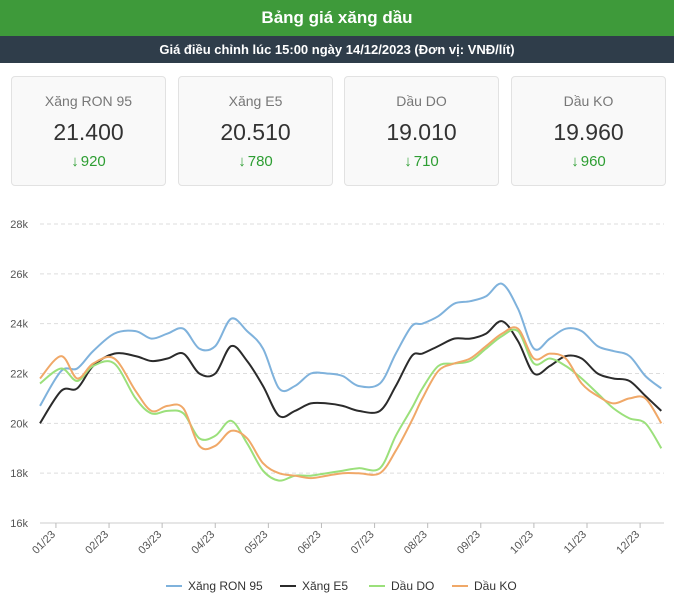  Describe the element at coordinates (19, 375) in the screenshot. I see `y-tick-label: 22k` at that location.